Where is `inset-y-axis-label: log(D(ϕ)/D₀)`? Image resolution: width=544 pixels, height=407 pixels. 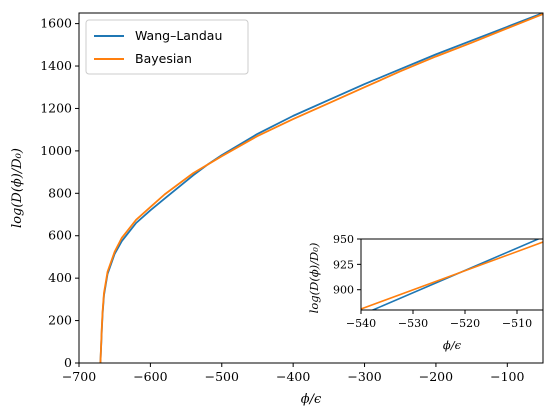 inset-y-axis-label: log(D(ϕ)/D₀) is located at coordinates (314, 278).